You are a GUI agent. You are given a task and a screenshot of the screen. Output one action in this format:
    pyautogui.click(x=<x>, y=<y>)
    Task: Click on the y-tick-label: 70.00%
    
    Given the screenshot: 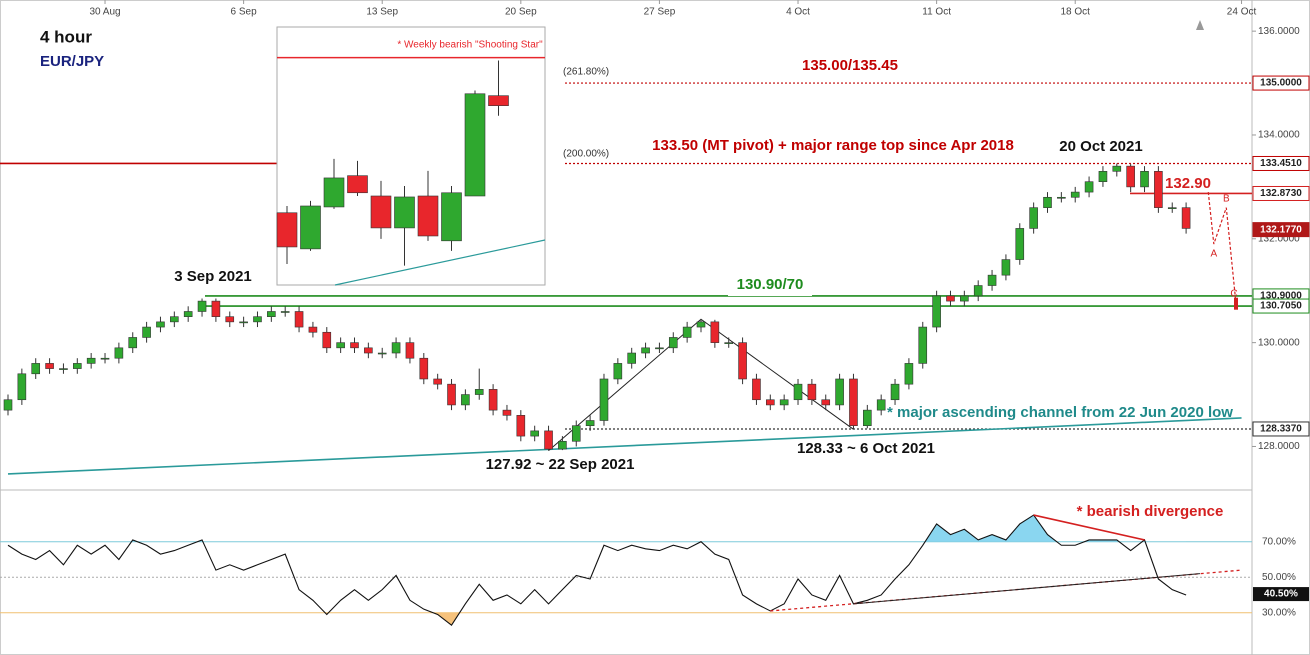 What is the action you would take?
    pyautogui.click(x=1279, y=541)
    